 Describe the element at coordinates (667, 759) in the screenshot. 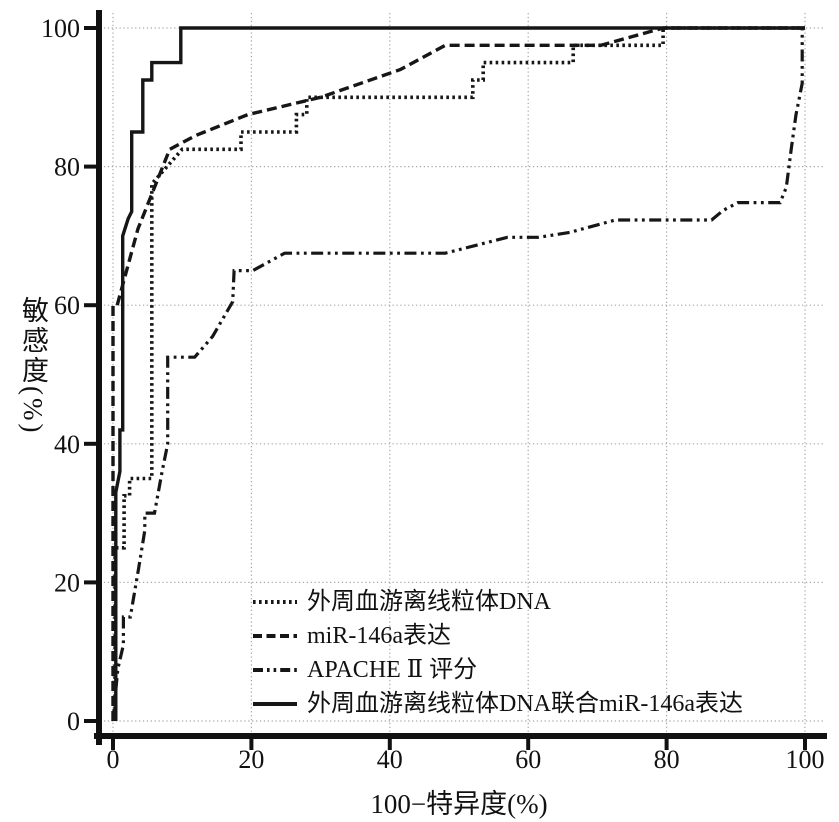

I see `x-tick-label: 80` at that location.